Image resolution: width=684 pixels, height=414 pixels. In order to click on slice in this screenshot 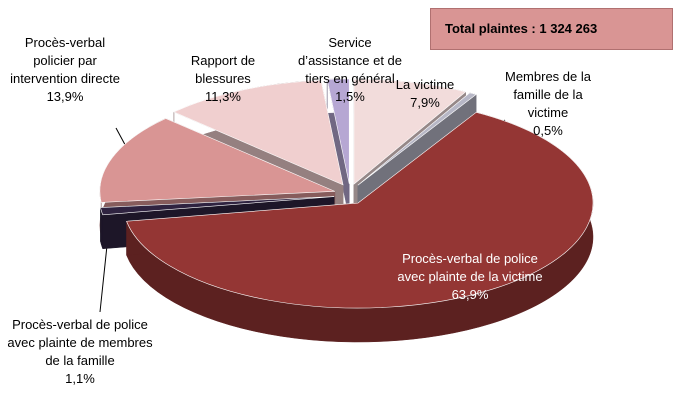, I will do `click(338, 148)`.